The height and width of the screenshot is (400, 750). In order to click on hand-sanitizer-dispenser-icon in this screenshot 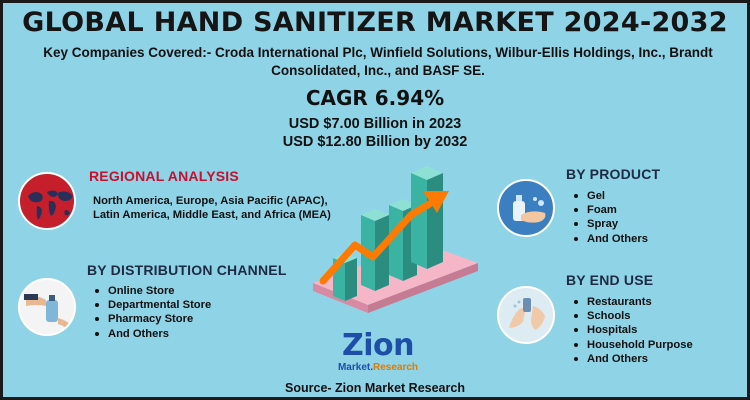, I will do `click(47, 307)`.